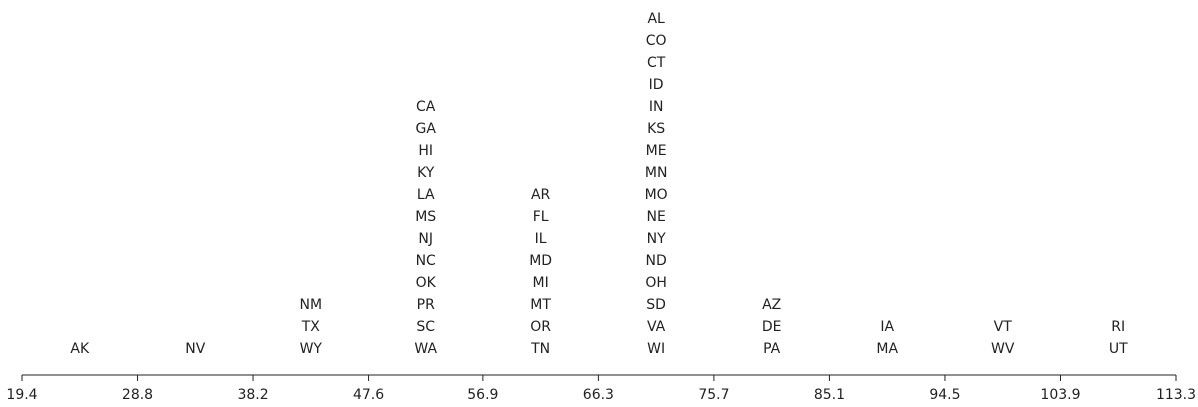 This screenshot has height=407, width=1198. What do you see at coordinates (541, 217) in the screenshot?
I see `state-label: FL` at bounding box center [541, 217].